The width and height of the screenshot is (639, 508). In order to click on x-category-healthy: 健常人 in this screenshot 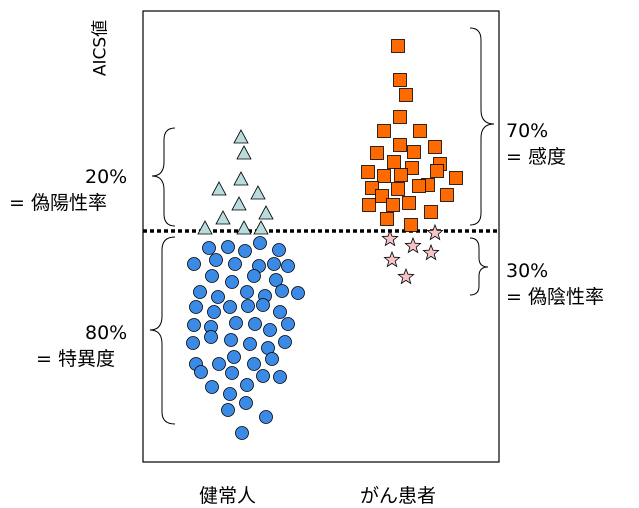, I will do `click(228, 496)`.